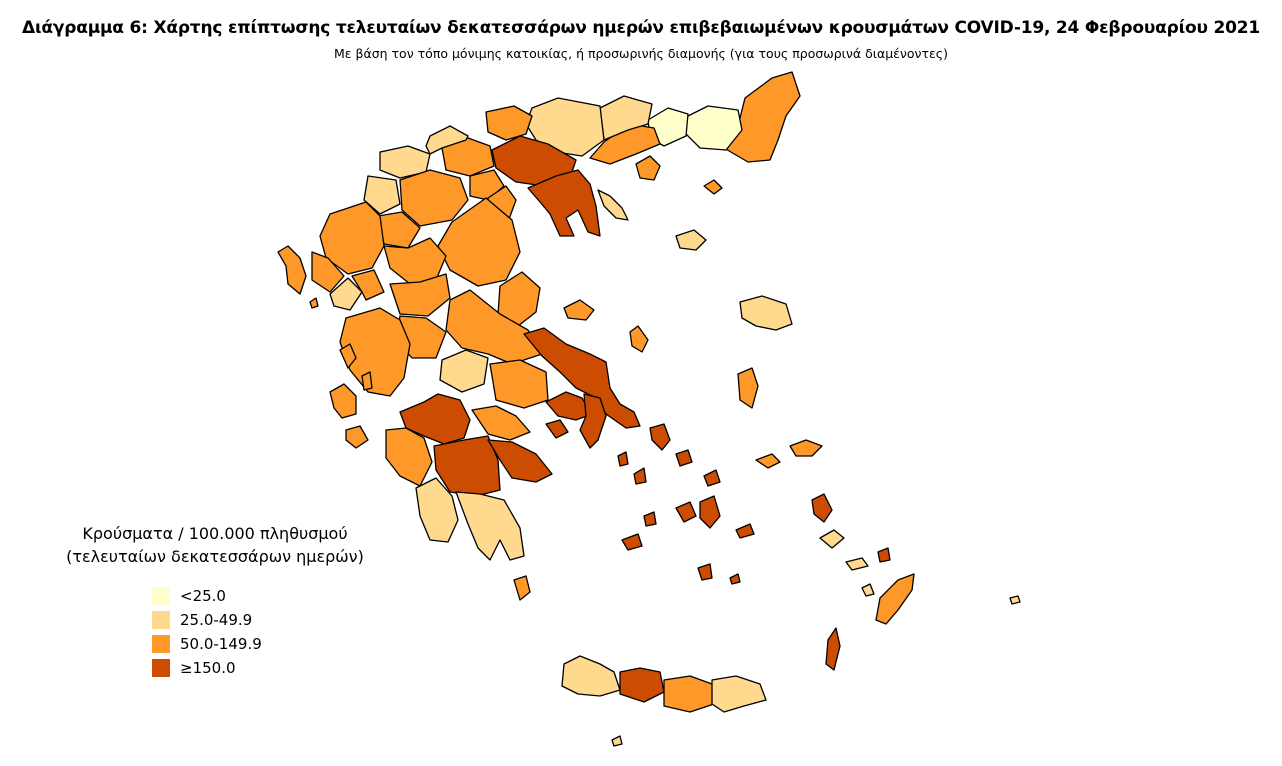  I want to click on region-heraklion, so click(689, 694).